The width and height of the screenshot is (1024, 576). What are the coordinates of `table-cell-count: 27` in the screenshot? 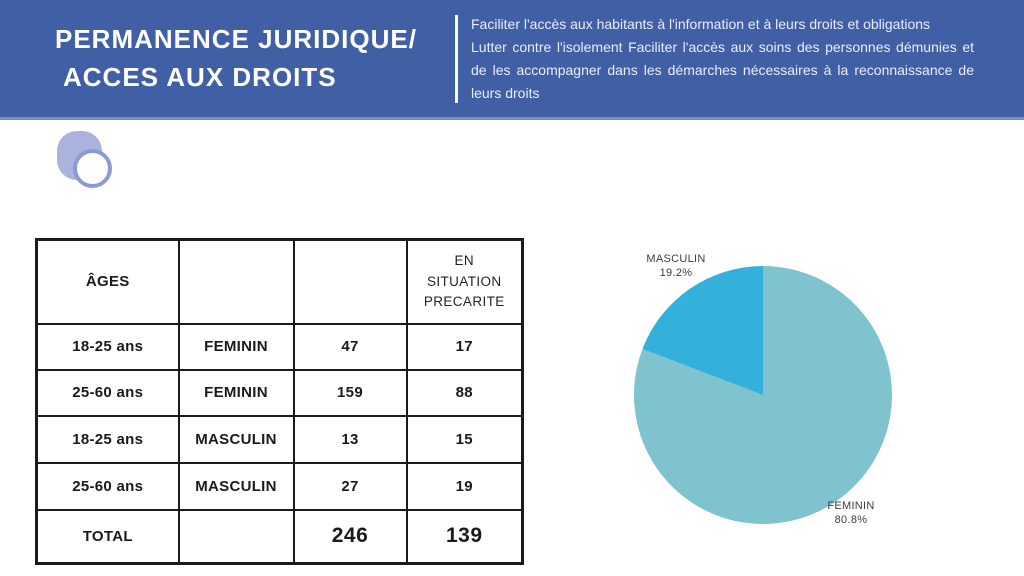 It's located at (350, 486).